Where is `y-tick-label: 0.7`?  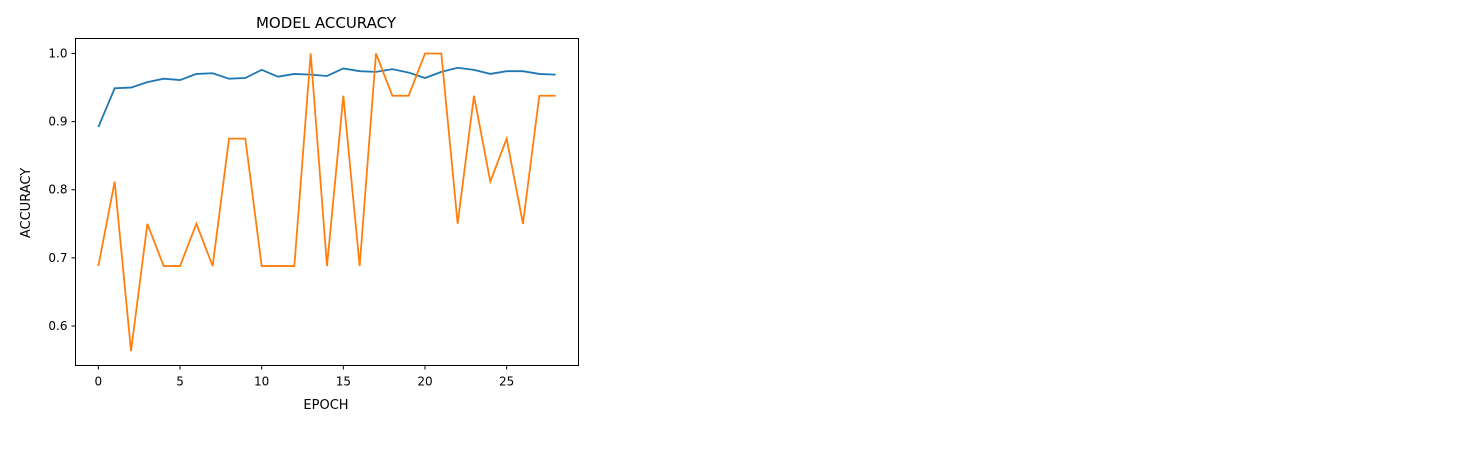
y-tick-label: 0.7 is located at coordinates (57, 258).